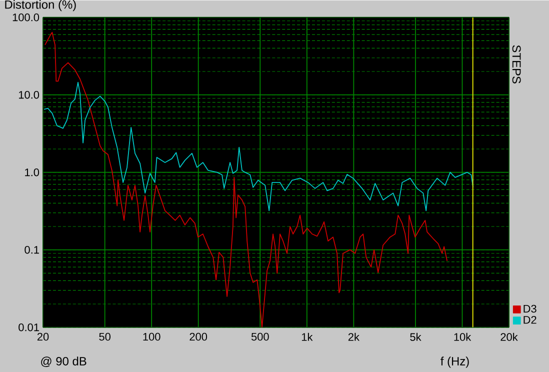  What do you see at coordinates (416, 336) in the screenshot?
I see `x-tick-label: 5k` at bounding box center [416, 336].